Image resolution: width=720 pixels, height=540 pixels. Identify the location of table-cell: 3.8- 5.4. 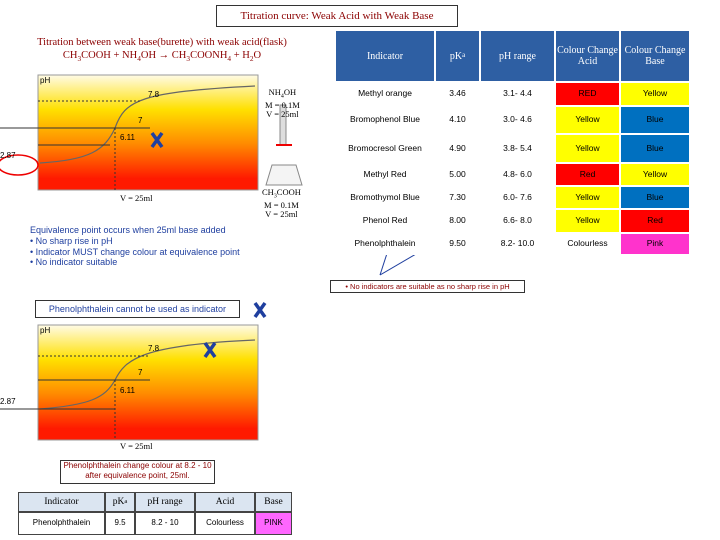
(517, 148).